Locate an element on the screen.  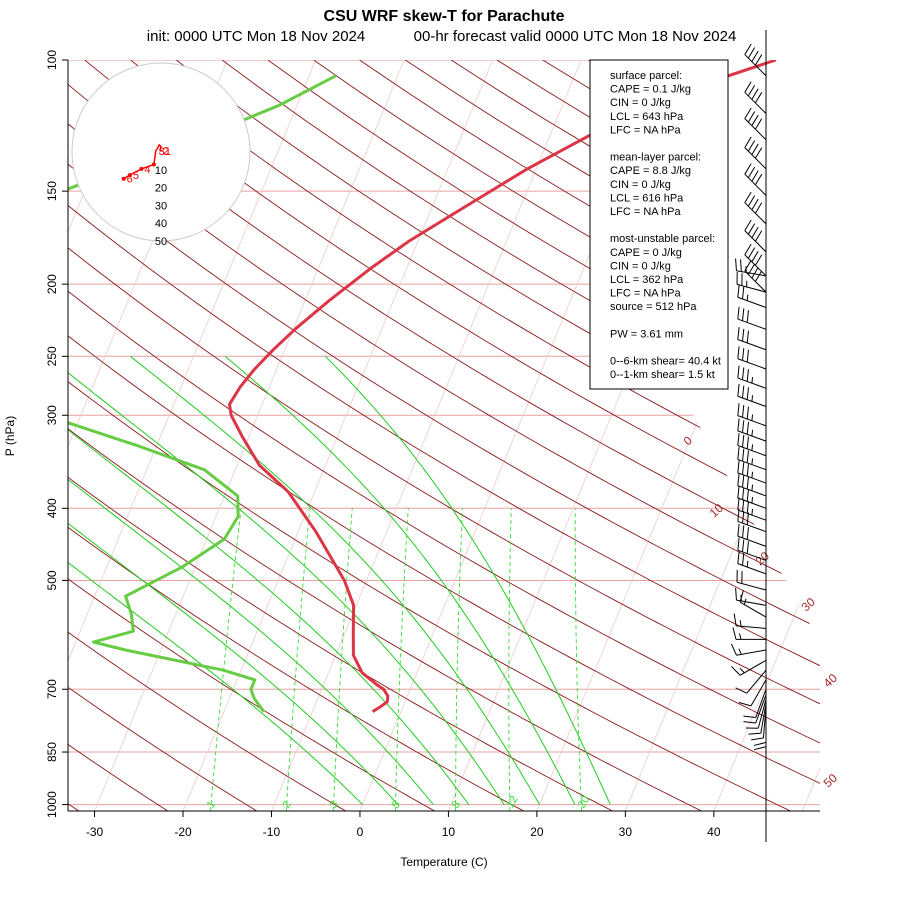
pressure-tick-label: 1000 is located at coordinates (52, 804).